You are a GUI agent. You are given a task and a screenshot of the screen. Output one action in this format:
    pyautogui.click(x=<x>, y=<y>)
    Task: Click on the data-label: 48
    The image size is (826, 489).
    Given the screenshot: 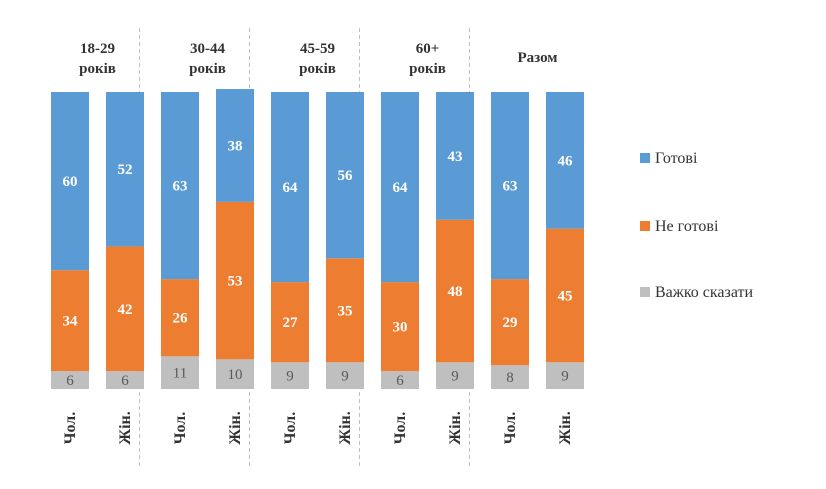 What is the action you would take?
    pyautogui.click(x=455, y=292)
    